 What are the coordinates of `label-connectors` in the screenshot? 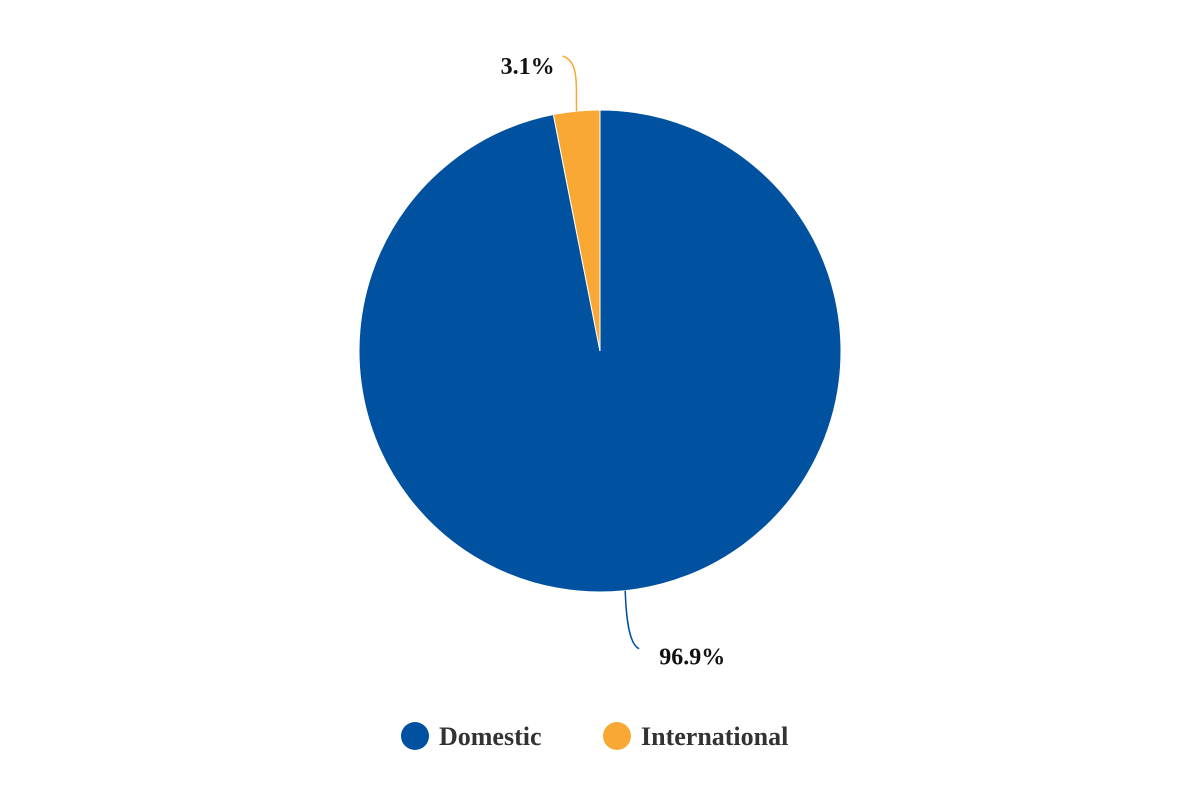 It's located at (601, 352).